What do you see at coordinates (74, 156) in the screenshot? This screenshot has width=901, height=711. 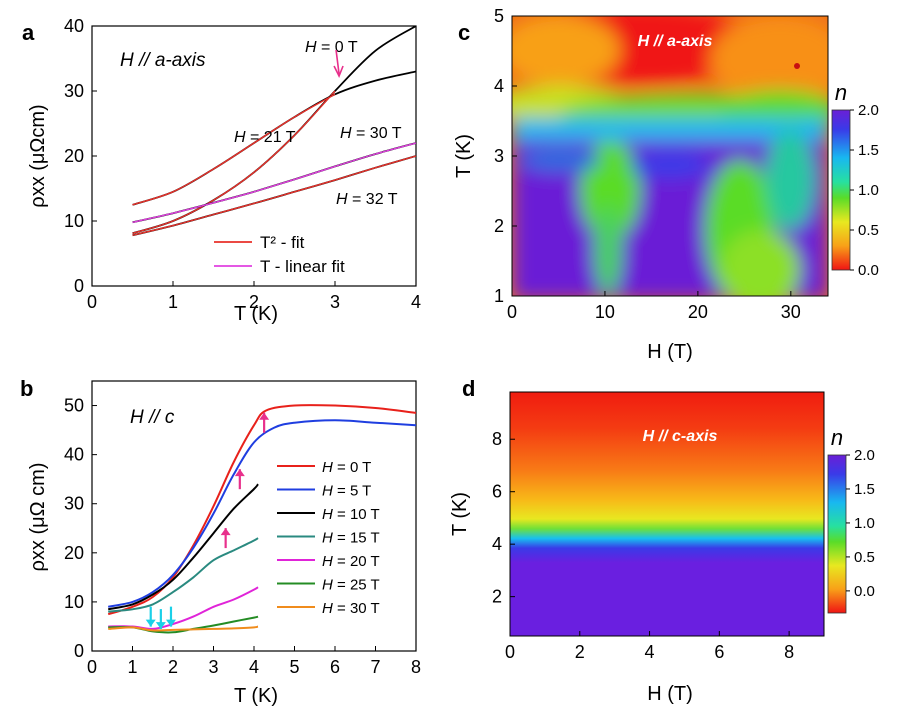 I see `panel-a-ytick-label: 20` at bounding box center [74, 156].